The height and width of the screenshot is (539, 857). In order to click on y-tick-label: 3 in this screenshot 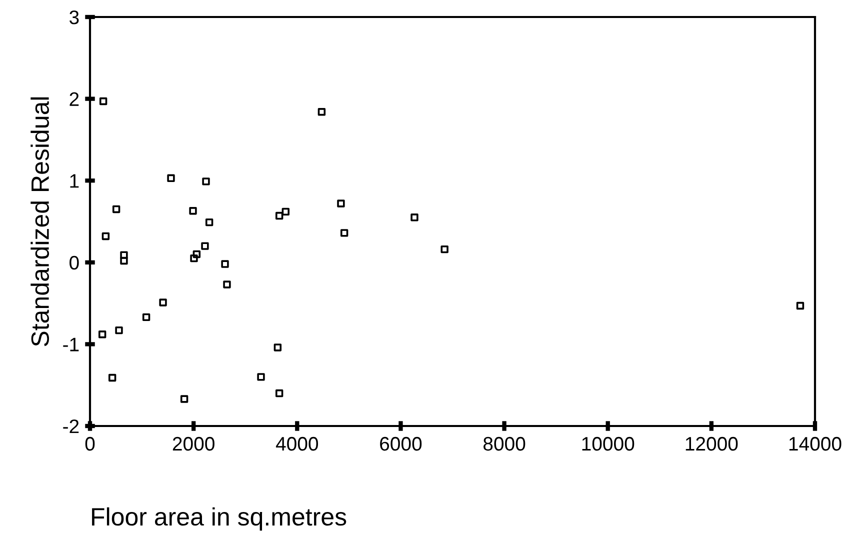, I will do `click(74, 17)`.